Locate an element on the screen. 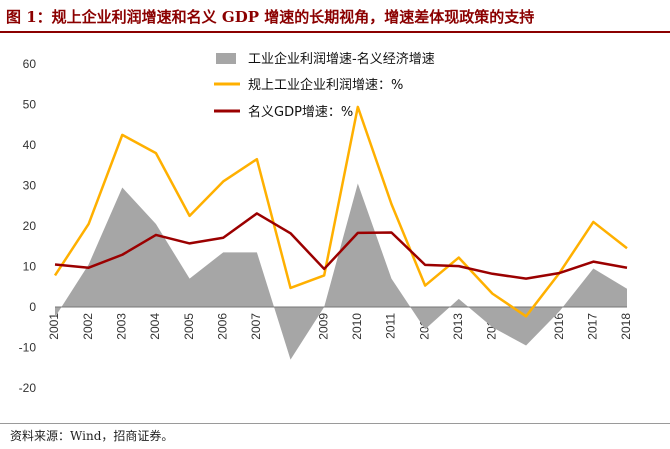 Image resolution: width=670 pixels, height=449 pixels. y-tick-label: 0 is located at coordinates (32, 307).